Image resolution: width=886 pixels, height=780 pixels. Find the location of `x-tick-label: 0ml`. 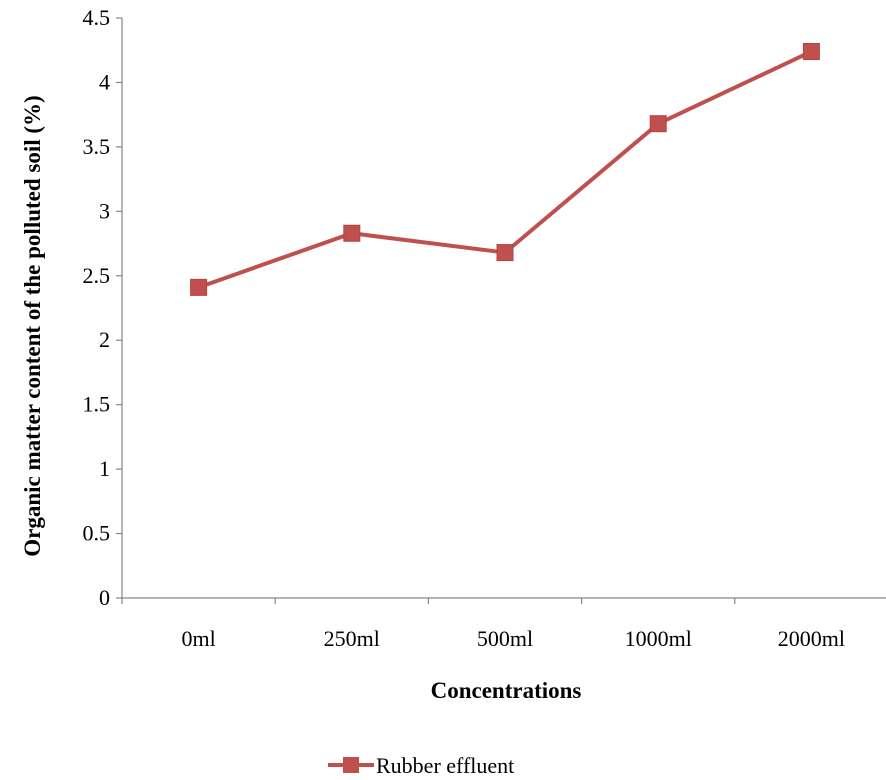

x-tick-label: 0ml is located at coordinates (198, 638).